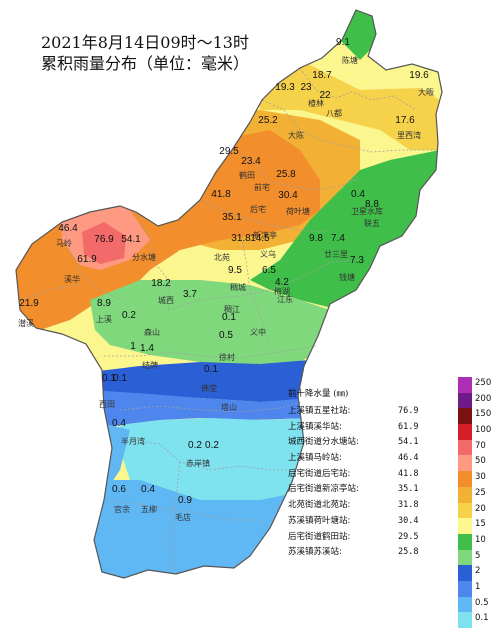  What do you see at coordinates (478, 526) in the screenshot?
I see `legend-item: 15` at bounding box center [478, 526].